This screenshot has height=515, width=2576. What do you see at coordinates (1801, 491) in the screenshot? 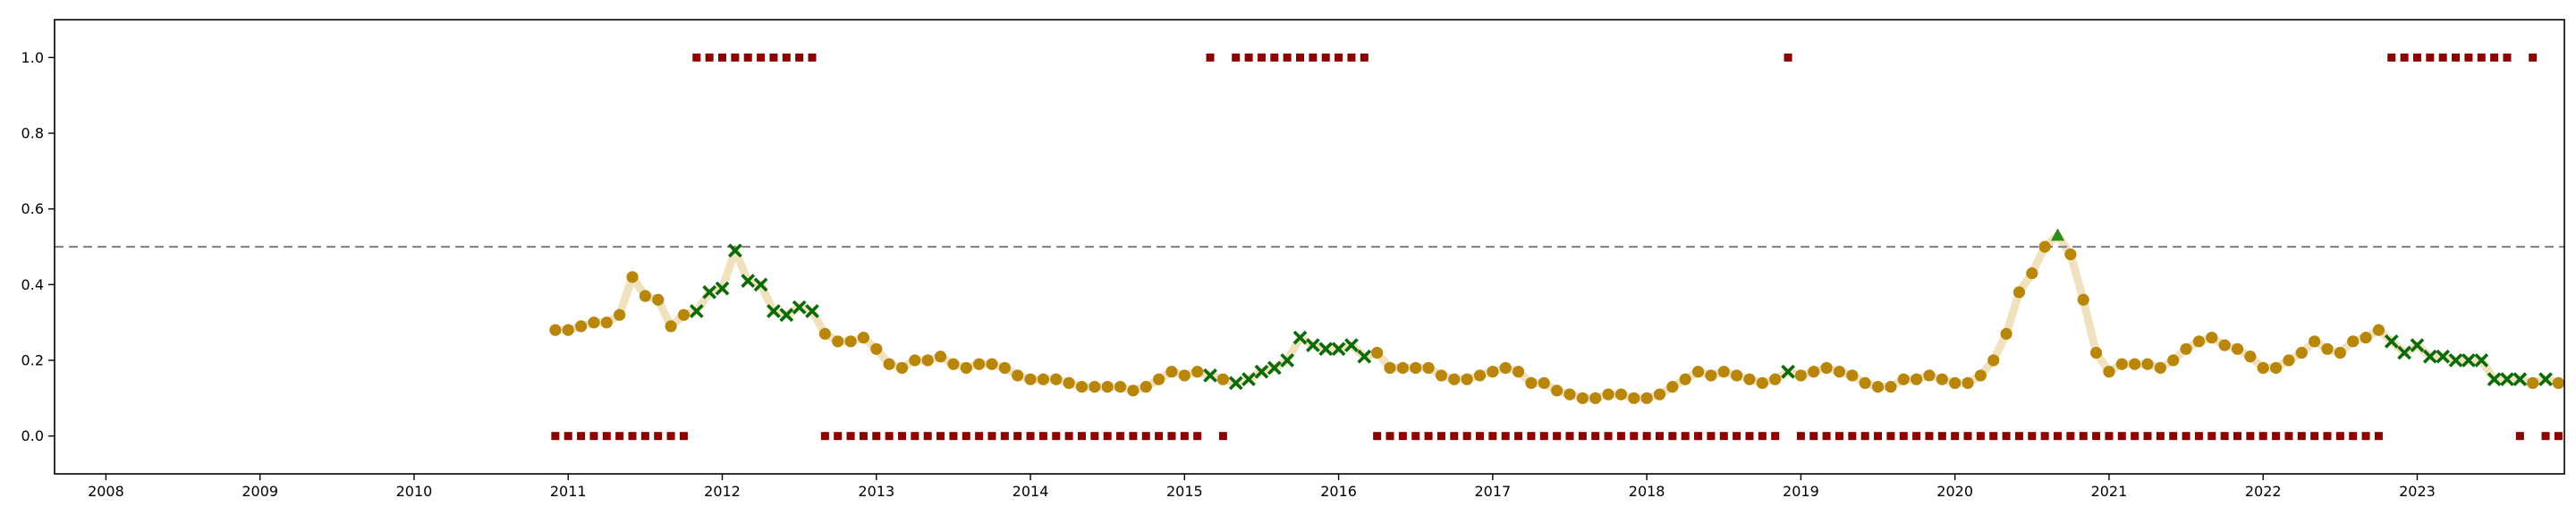
I see `x-tick-label: 2019` at bounding box center [1801, 491].